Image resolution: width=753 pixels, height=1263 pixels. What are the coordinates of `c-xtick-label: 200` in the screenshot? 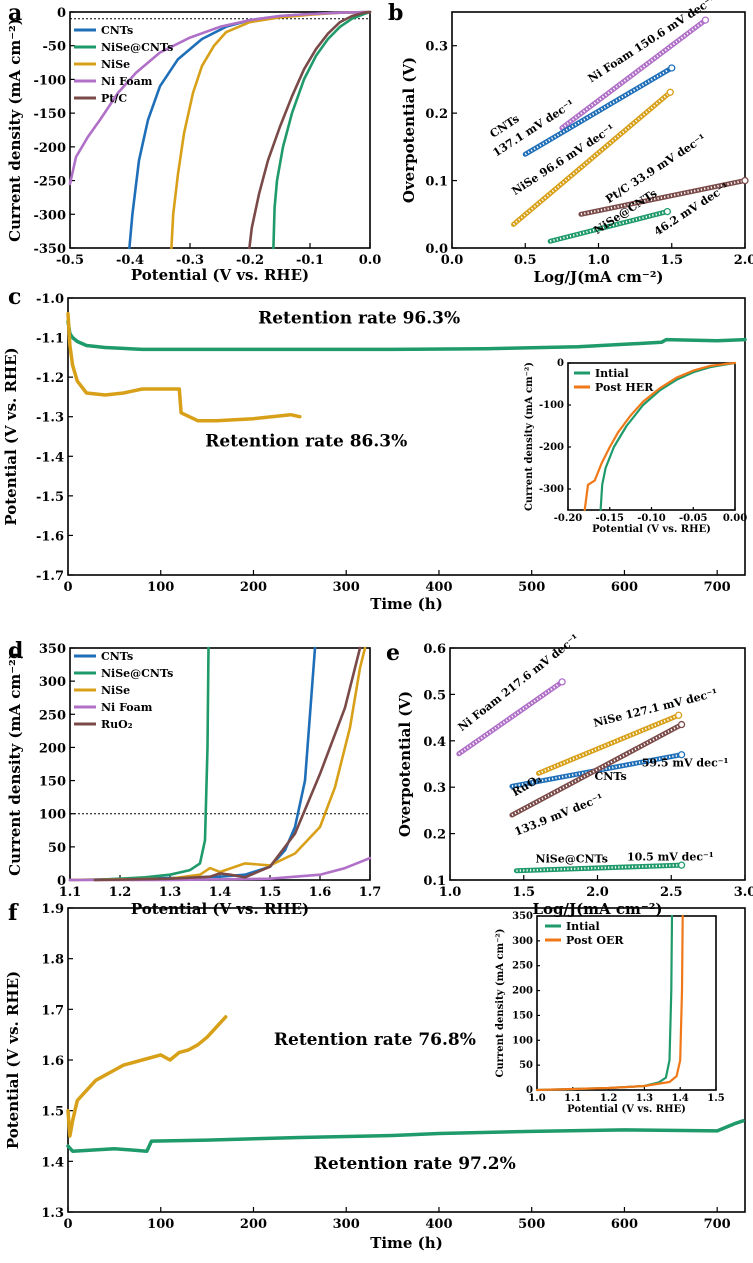 It's located at (253, 587).